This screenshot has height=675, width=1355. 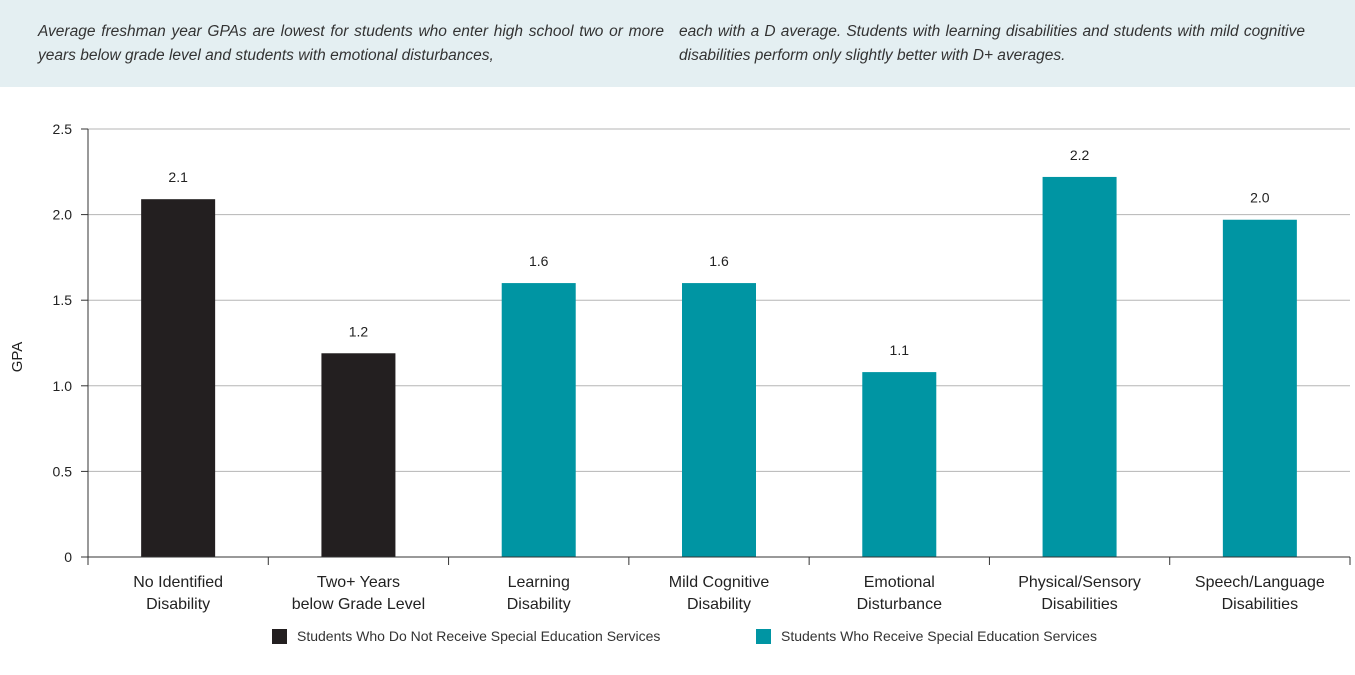 What do you see at coordinates (358, 582) in the screenshot?
I see `category-label: Two+ Years` at bounding box center [358, 582].